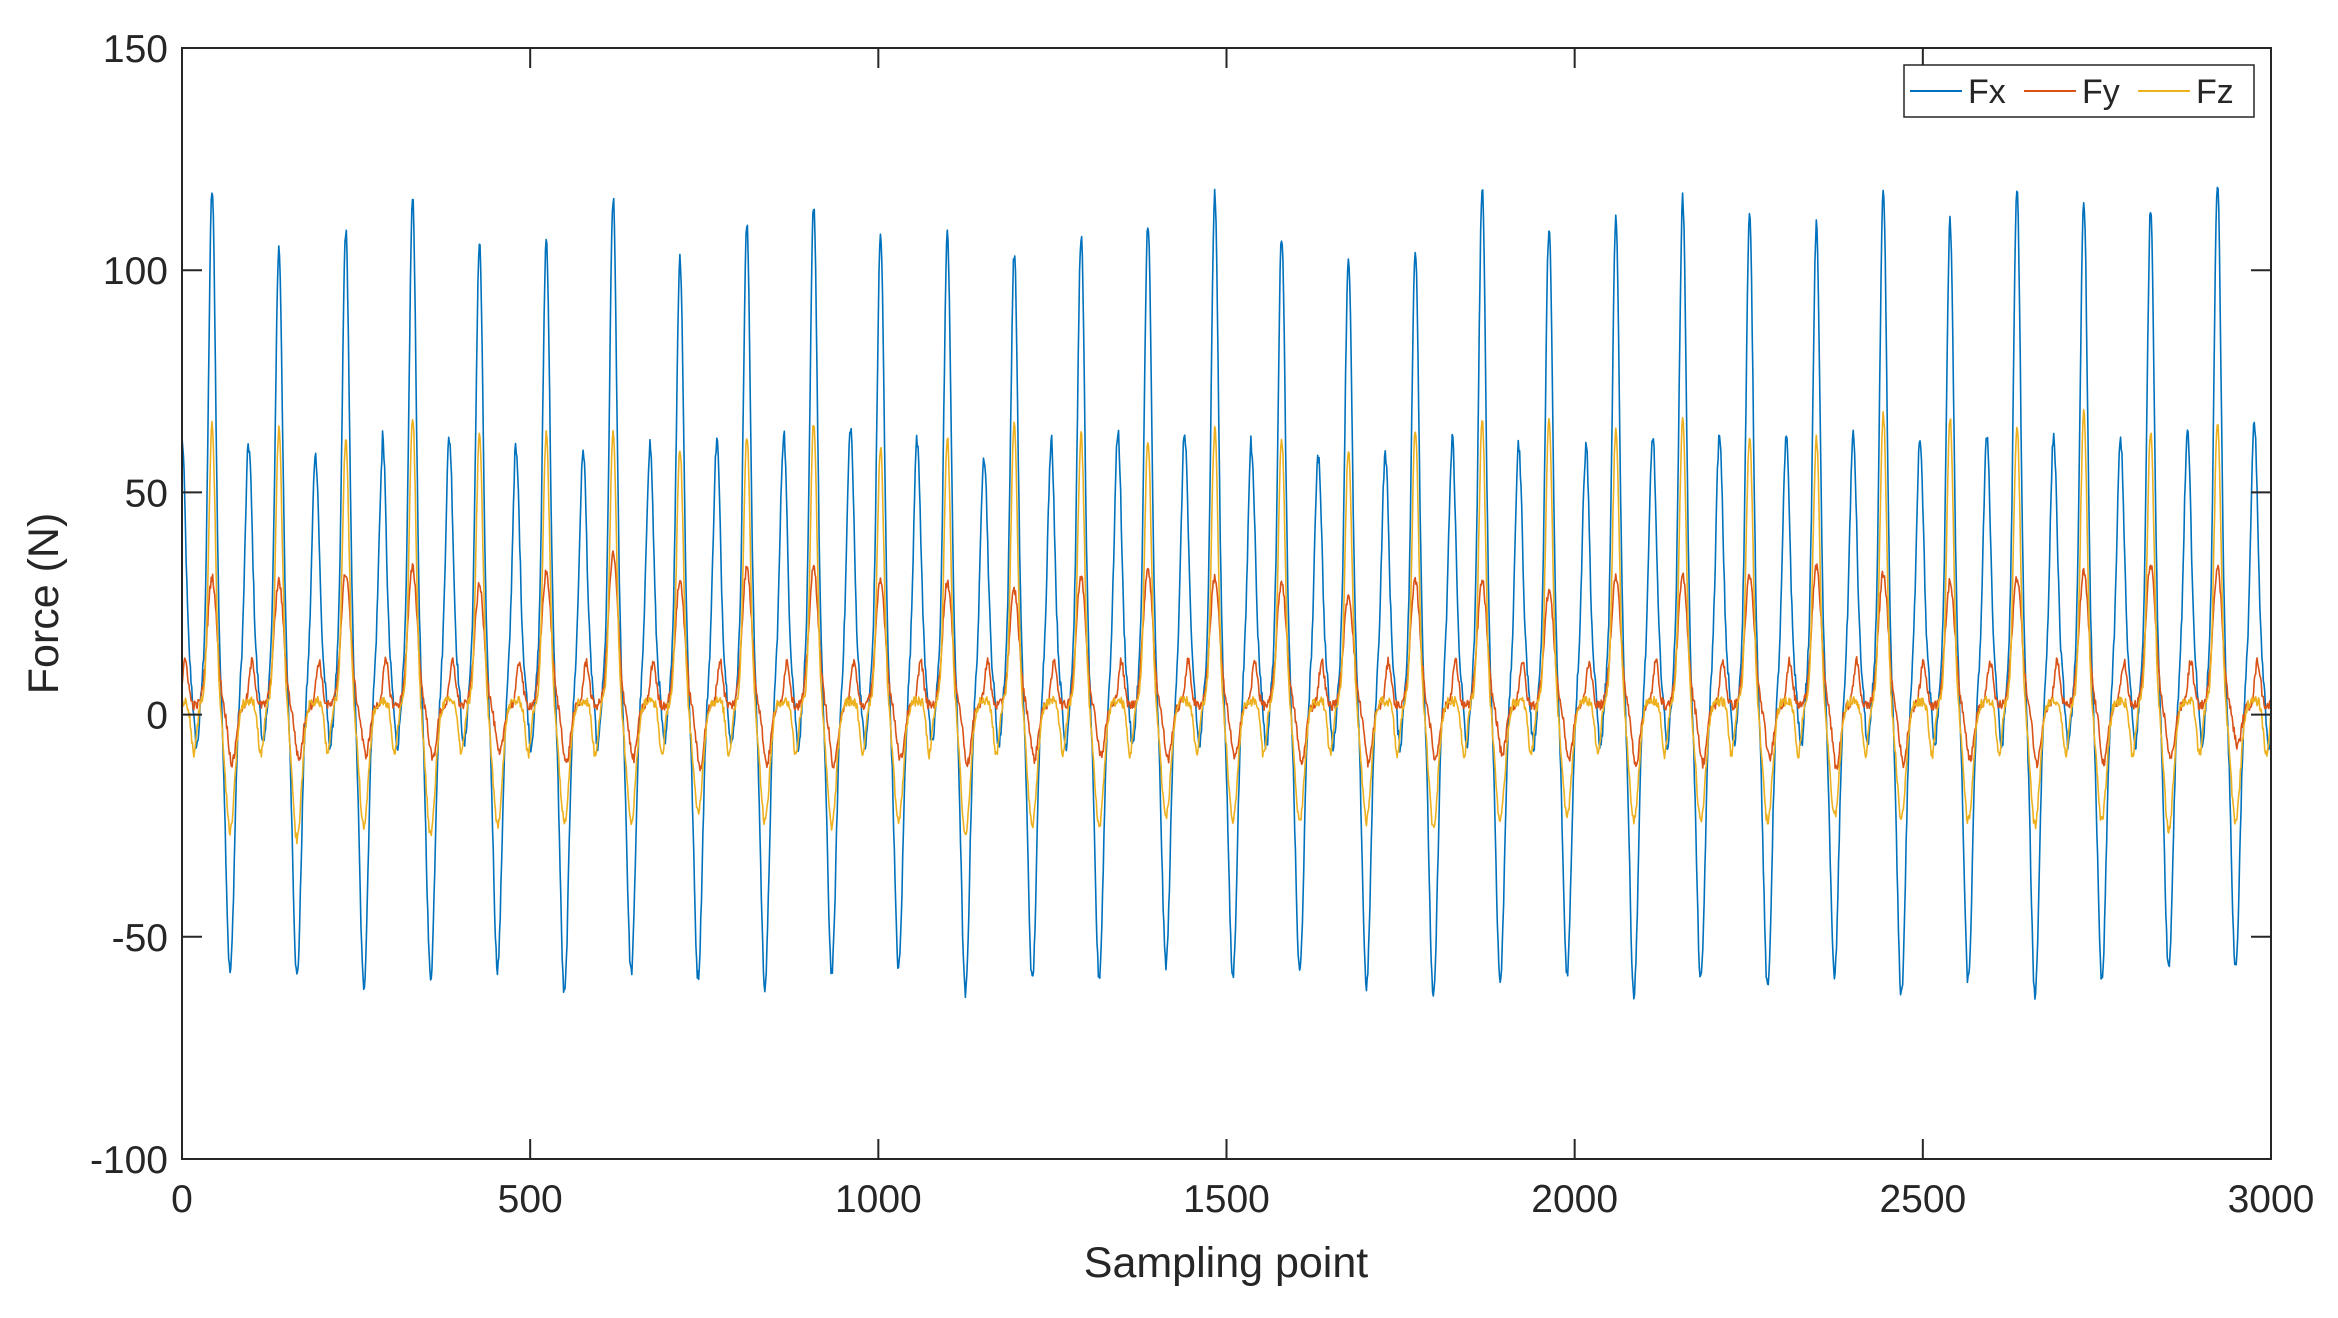  I want to click on x-tick-label: 0, so click(182, 1199).